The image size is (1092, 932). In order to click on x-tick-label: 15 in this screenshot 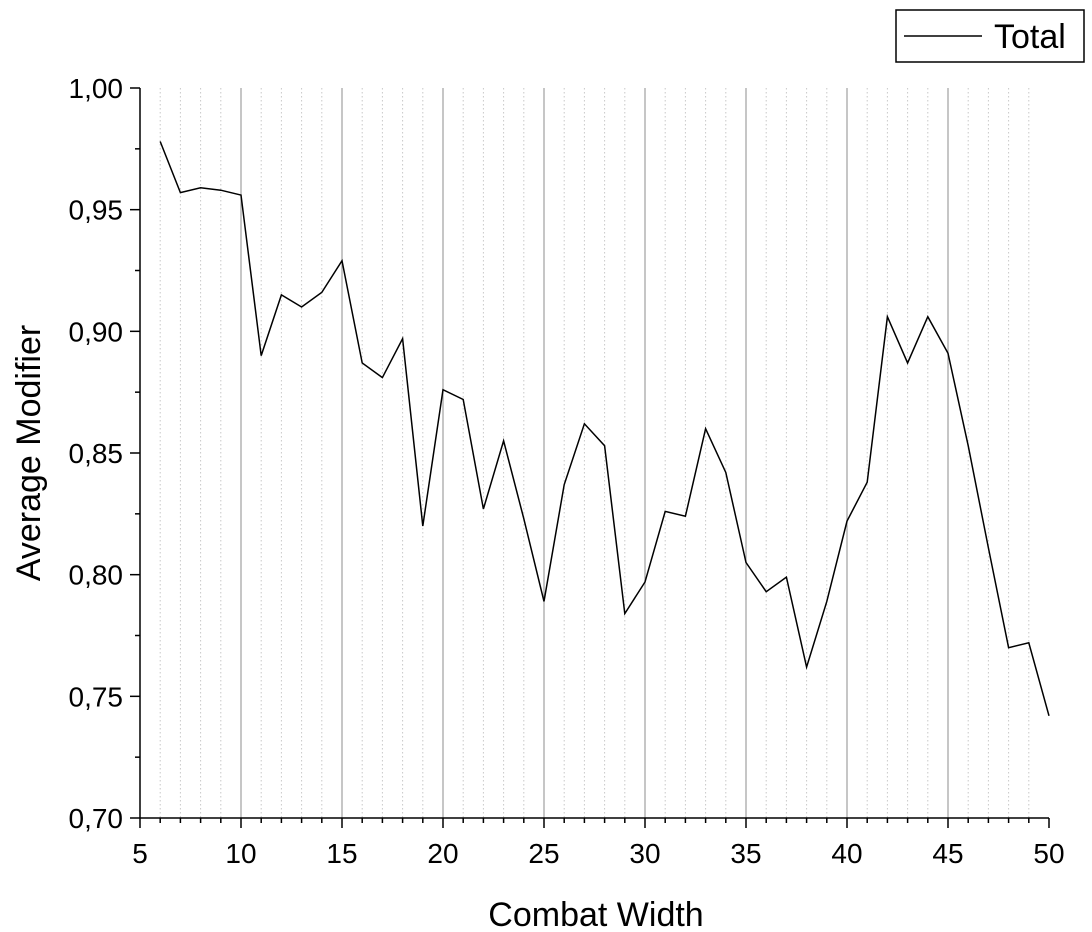, I will do `click(341, 853)`.